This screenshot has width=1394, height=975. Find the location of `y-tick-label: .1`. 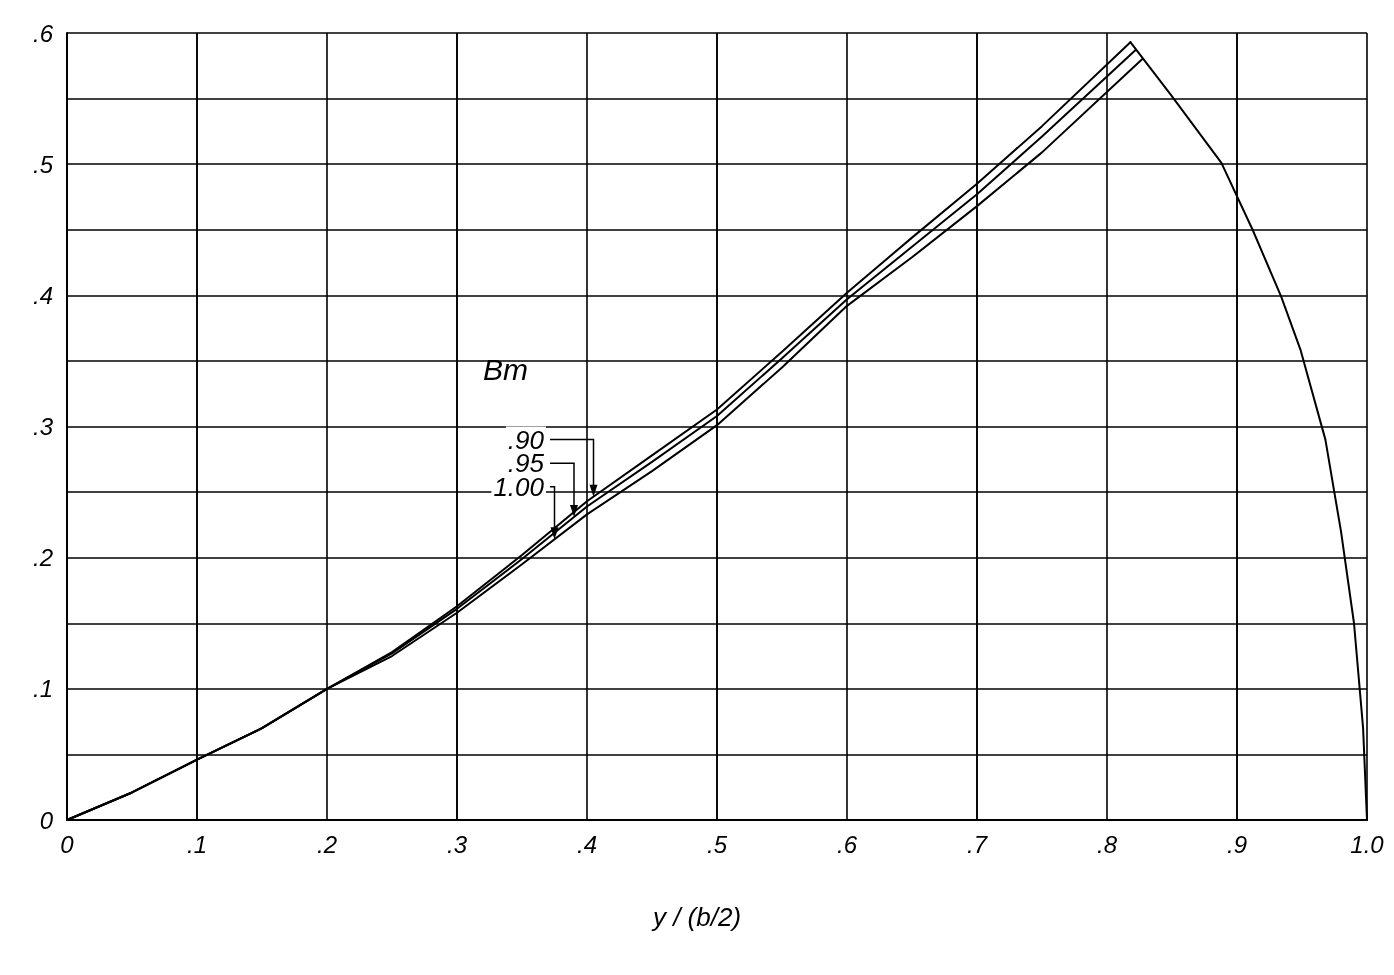

y-tick-label: .1 is located at coordinates (42, 689).